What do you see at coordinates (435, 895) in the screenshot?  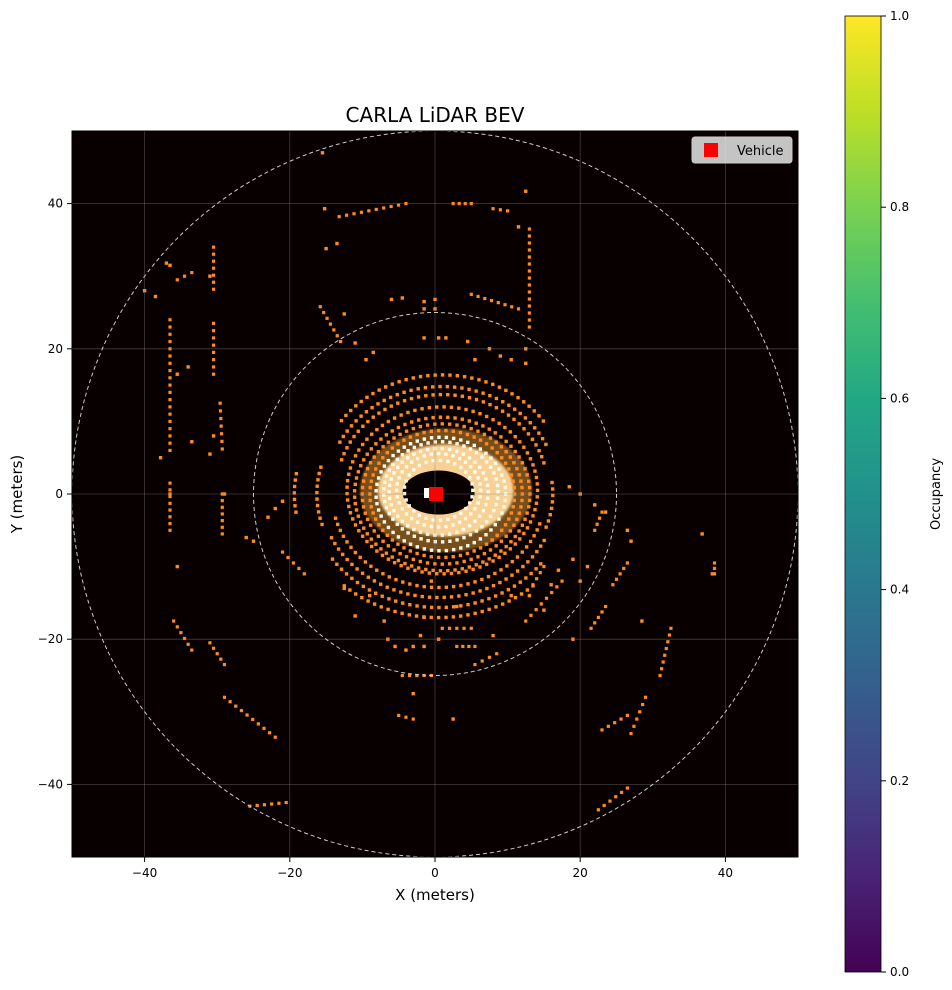 I see `x-axis-label: X (meters)` at bounding box center [435, 895].